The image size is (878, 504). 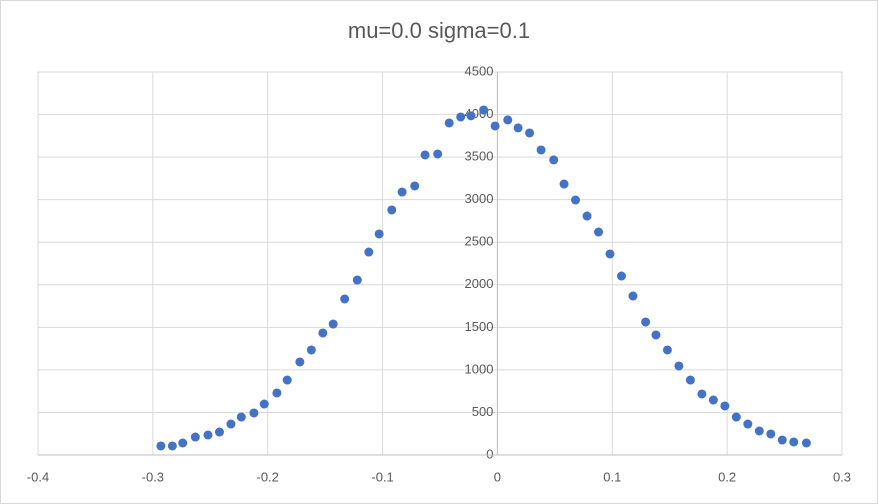 What do you see at coordinates (439, 30) in the screenshot?
I see `chart-title: mu=0.0 sigma=0.1` at bounding box center [439, 30].